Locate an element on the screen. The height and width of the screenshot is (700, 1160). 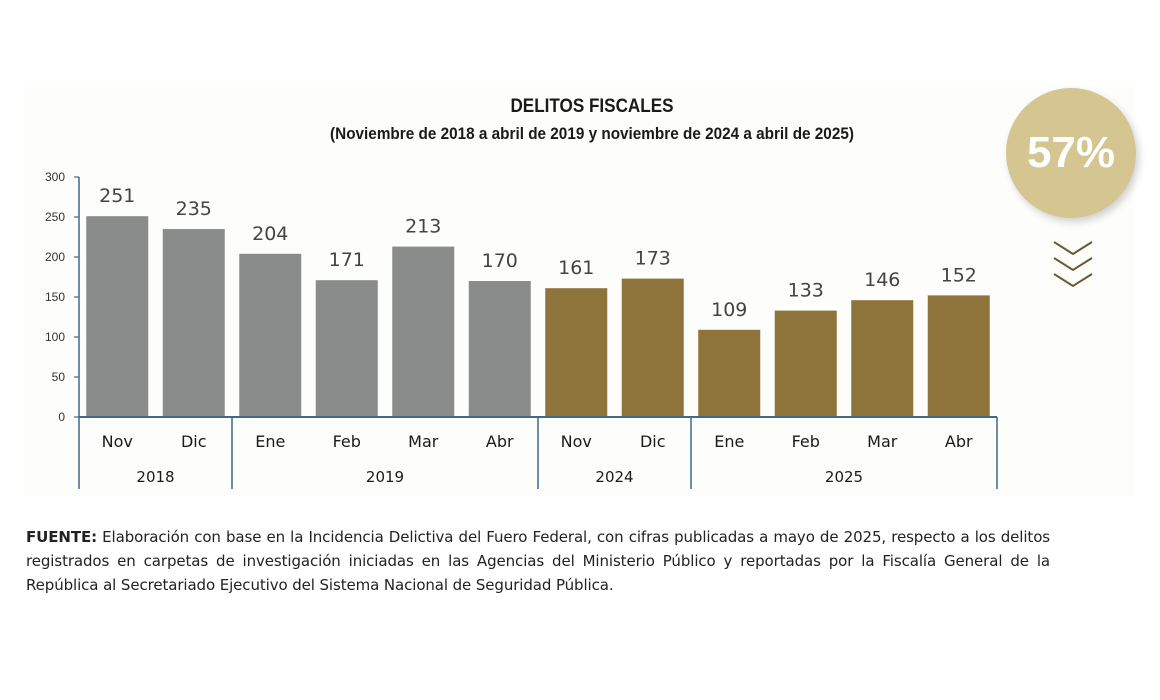
data-label: 133 is located at coordinates (806, 291).